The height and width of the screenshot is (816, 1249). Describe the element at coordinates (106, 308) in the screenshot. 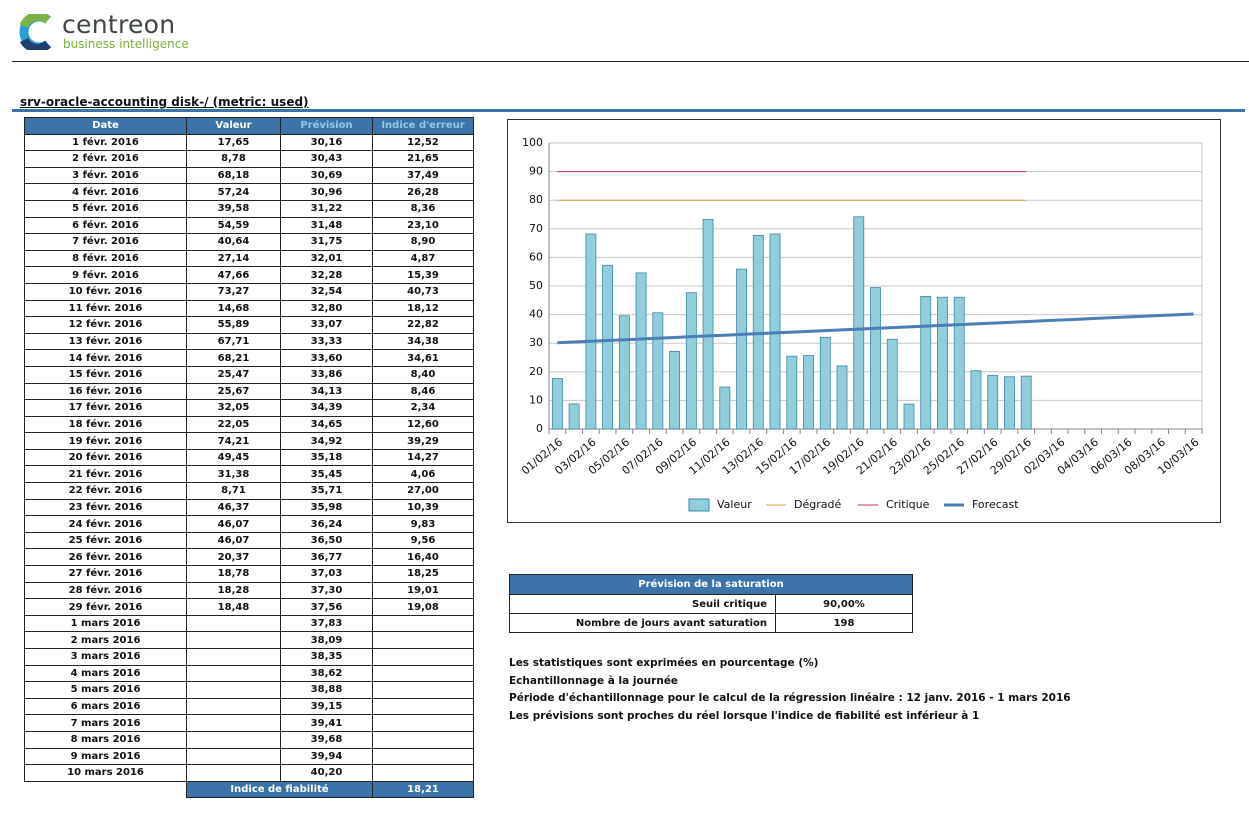

I see `table-cell: 11 févr. 2016` at that location.